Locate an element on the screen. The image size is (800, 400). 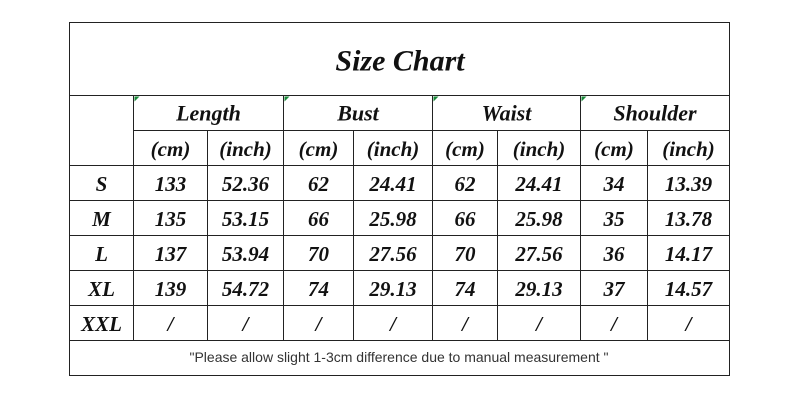
cell-value: 37 is located at coordinates (615, 289).